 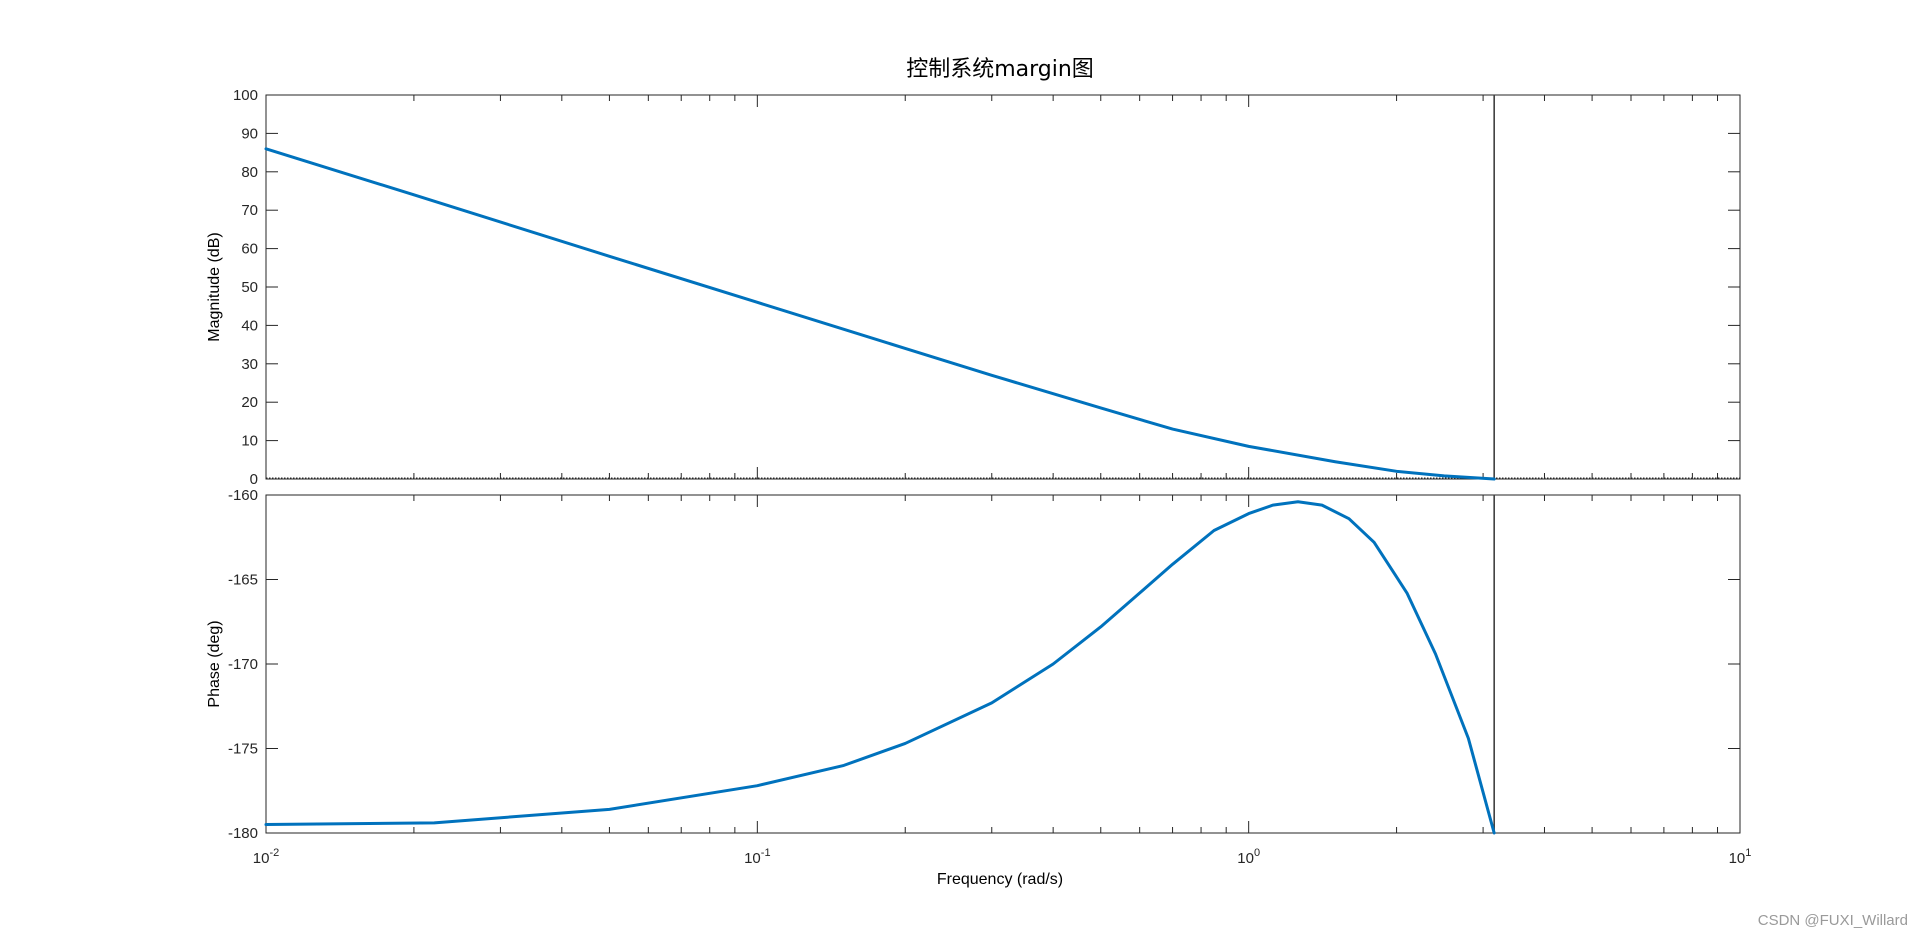 What do you see at coordinates (214, 286) in the screenshot?
I see `magnitude-y-axis-label: Magnitude (dB)` at bounding box center [214, 286].